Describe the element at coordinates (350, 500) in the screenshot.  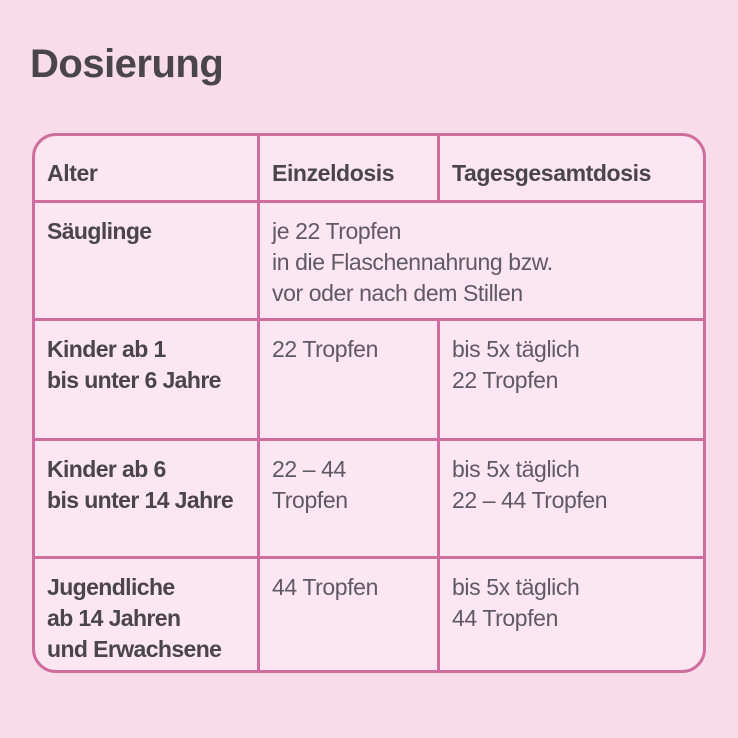
I see `row-kinder6-einzeldosis: 22 – 44 Tropfen` at that location.